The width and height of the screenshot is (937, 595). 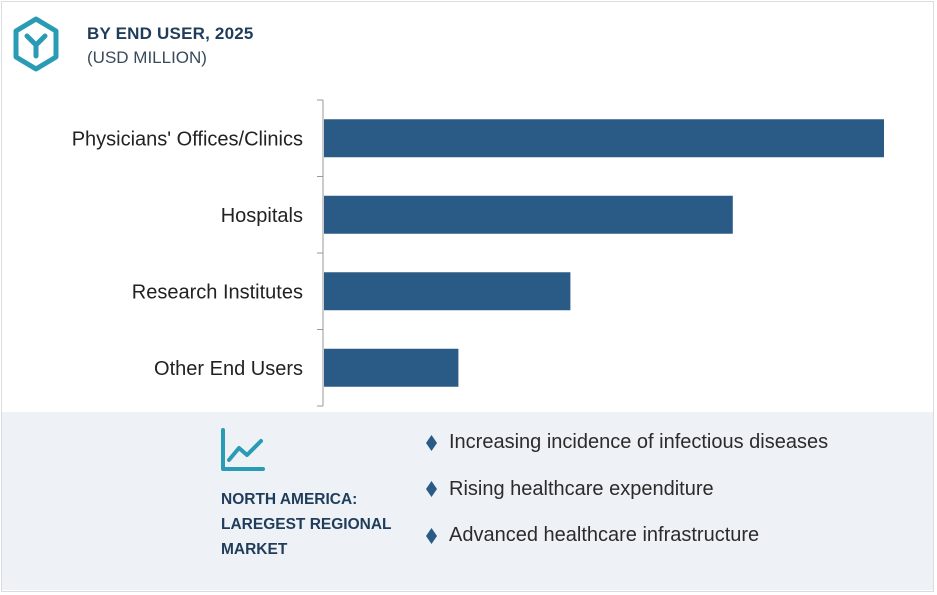 I want to click on chart-title: BY END USER, 2025, so click(x=170, y=33).